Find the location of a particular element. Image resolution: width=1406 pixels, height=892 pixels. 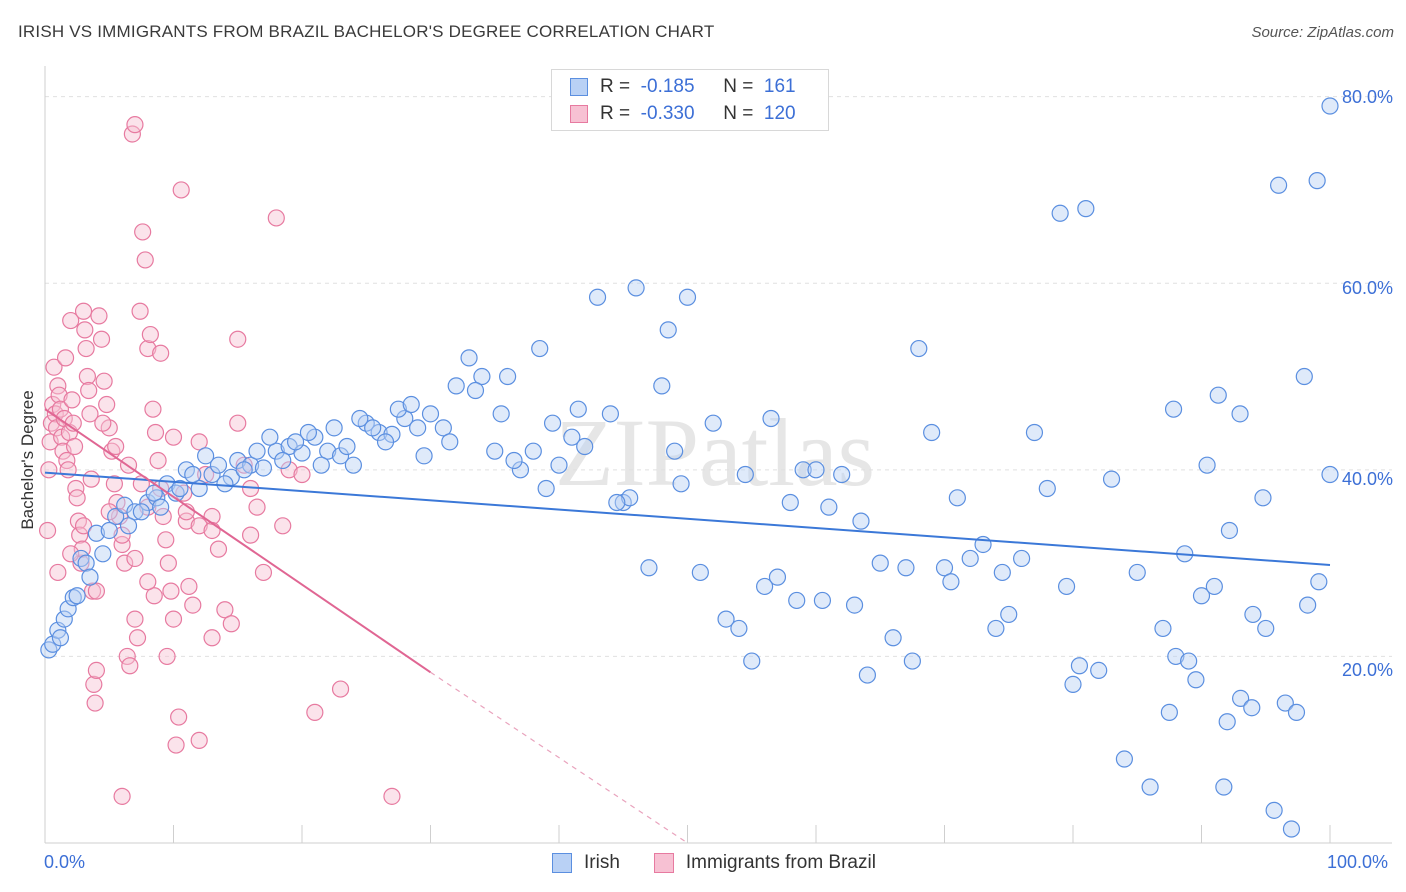

irish-r-label: R = is located at coordinates (615, 86).